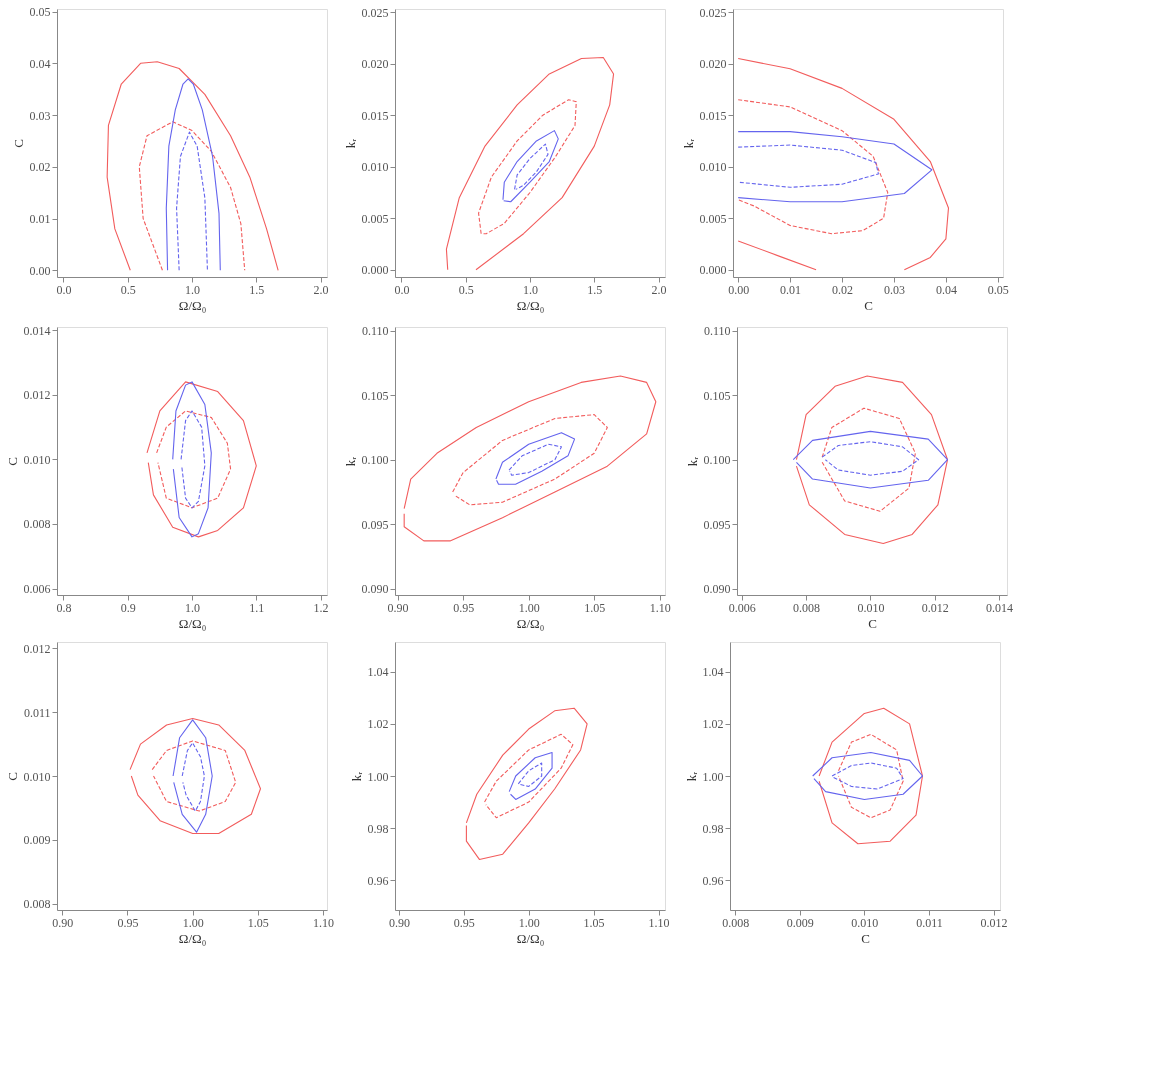 The image size is (1163, 1079). Describe the element at coordinates (40, 115) in the screenshot. I see `y-tick-label: 0.03` at that location.